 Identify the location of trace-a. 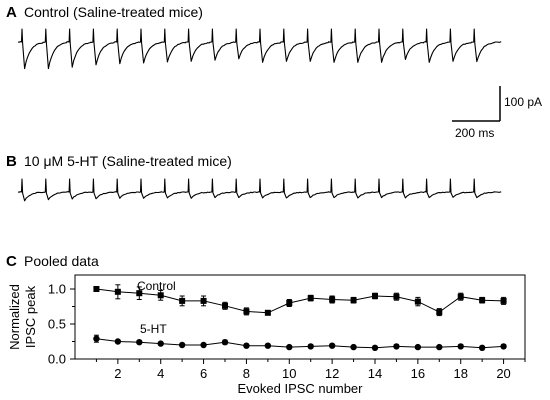
(259, 49).